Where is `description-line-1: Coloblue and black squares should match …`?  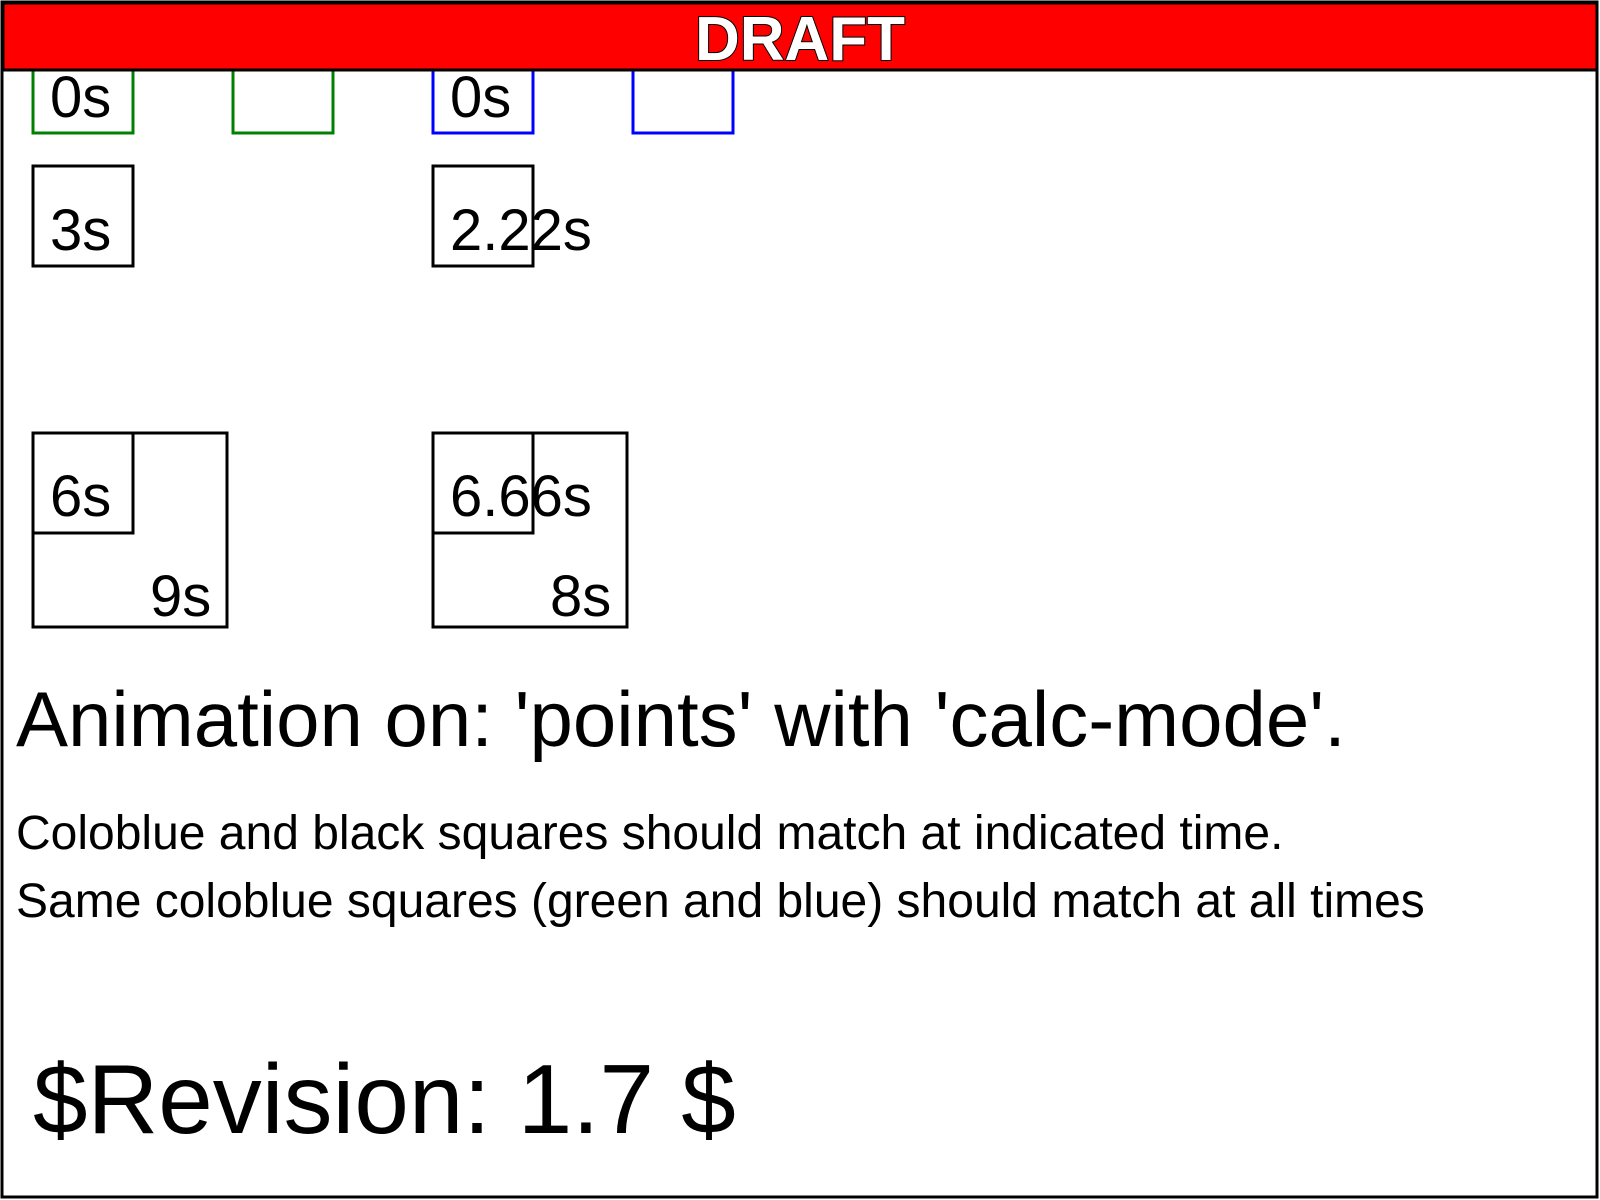 description-line-1: Coloblue and black squares should match … is located at coordinates (649, 833).